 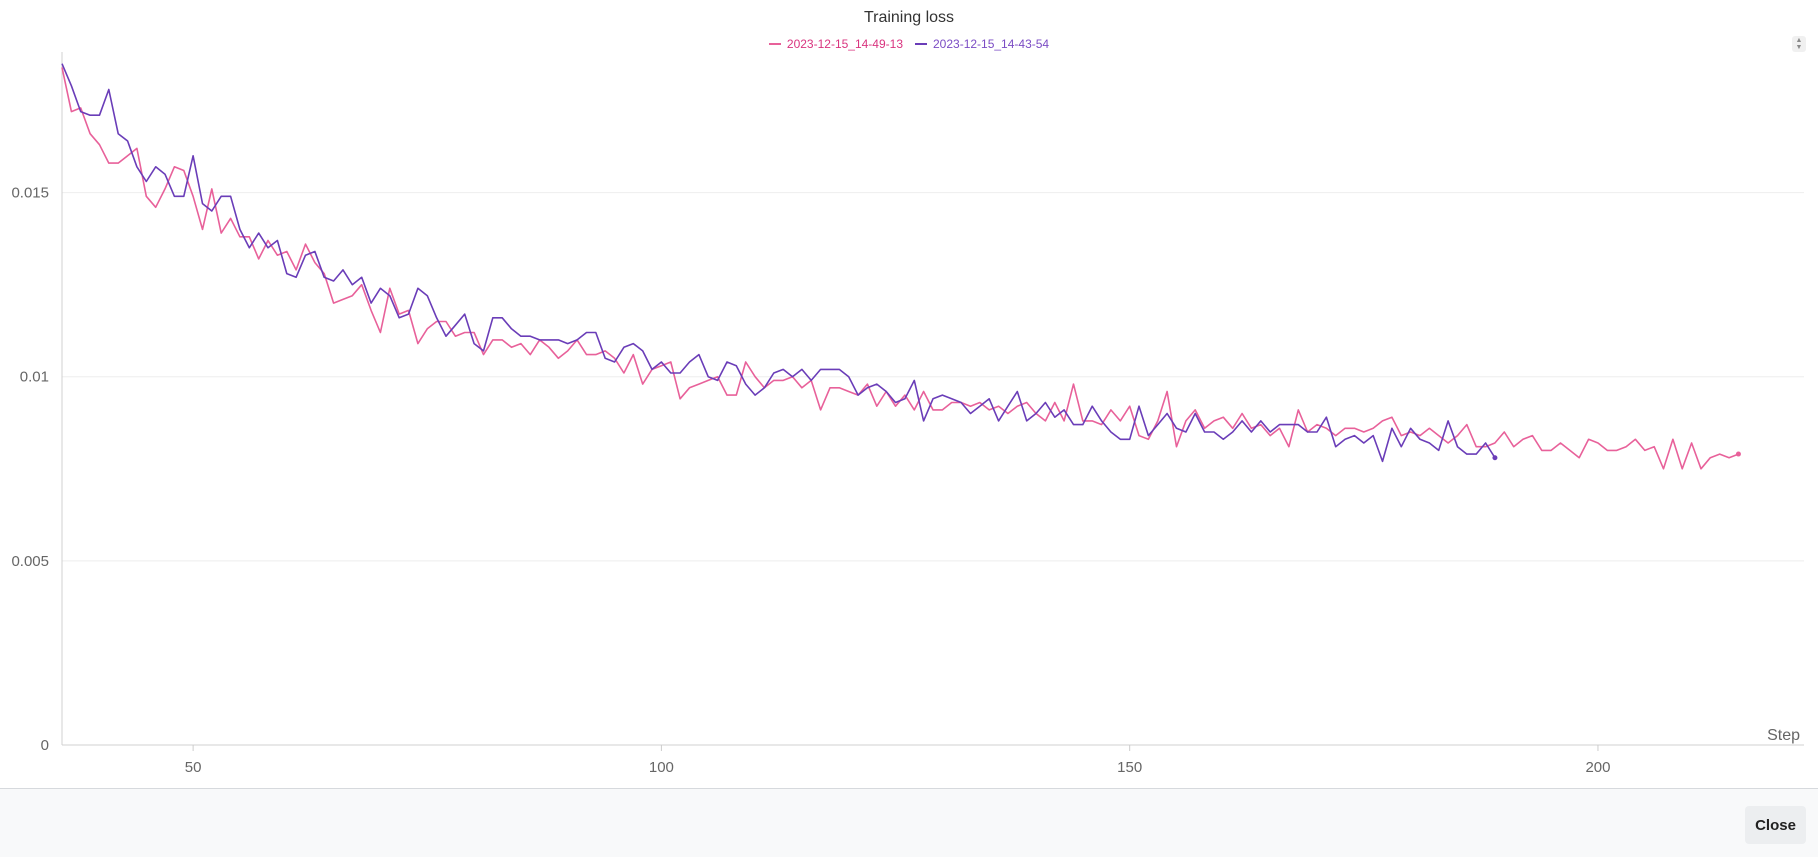 I want to click on close-button: Close, so click(x=1775, y=825).